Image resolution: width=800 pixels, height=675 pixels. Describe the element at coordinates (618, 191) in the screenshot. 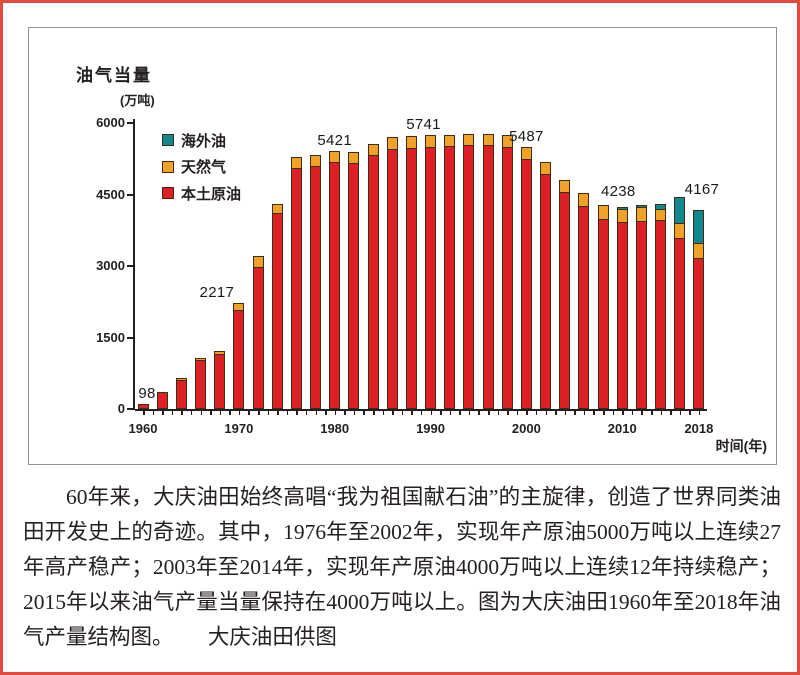

I see `value-label-2010: 4238` at that location.